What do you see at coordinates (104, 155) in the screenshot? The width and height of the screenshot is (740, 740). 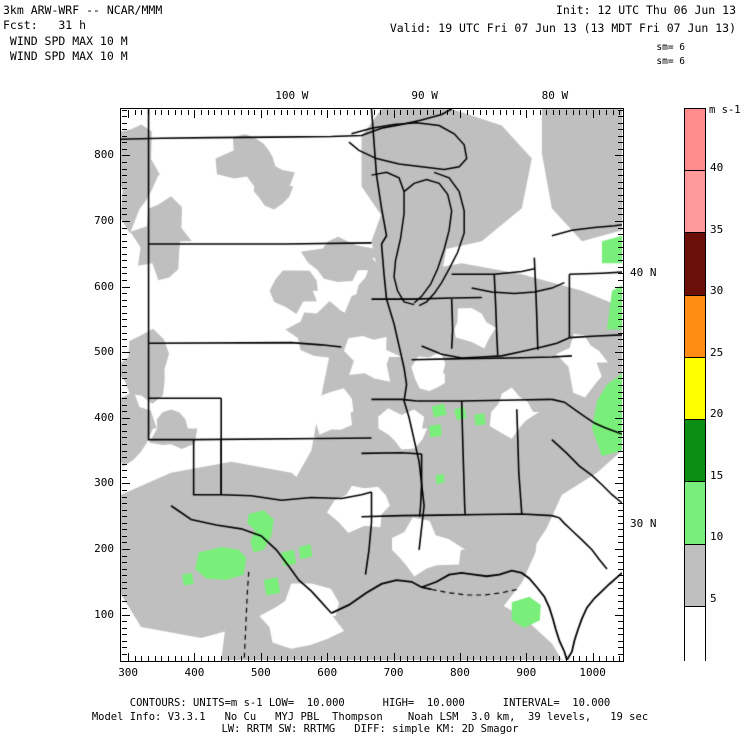 I see `y-axis-label-800: 800` at bounding box center [104, 155].